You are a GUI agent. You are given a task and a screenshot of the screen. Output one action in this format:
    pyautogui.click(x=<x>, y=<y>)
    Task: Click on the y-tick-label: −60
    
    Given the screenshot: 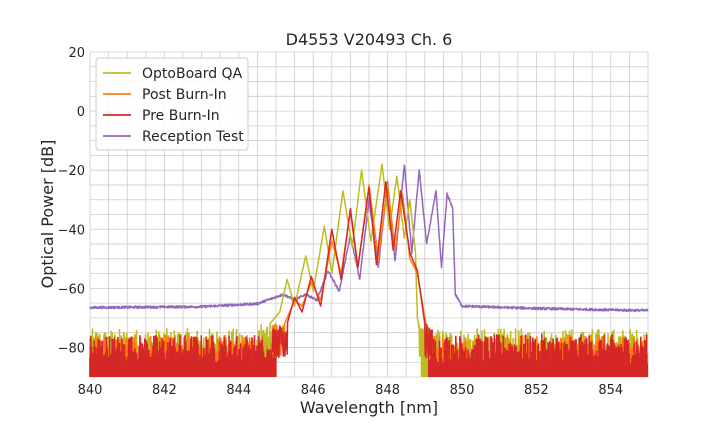 What is the action you would take?
    pyautogui.click(x=71, y=289)
    